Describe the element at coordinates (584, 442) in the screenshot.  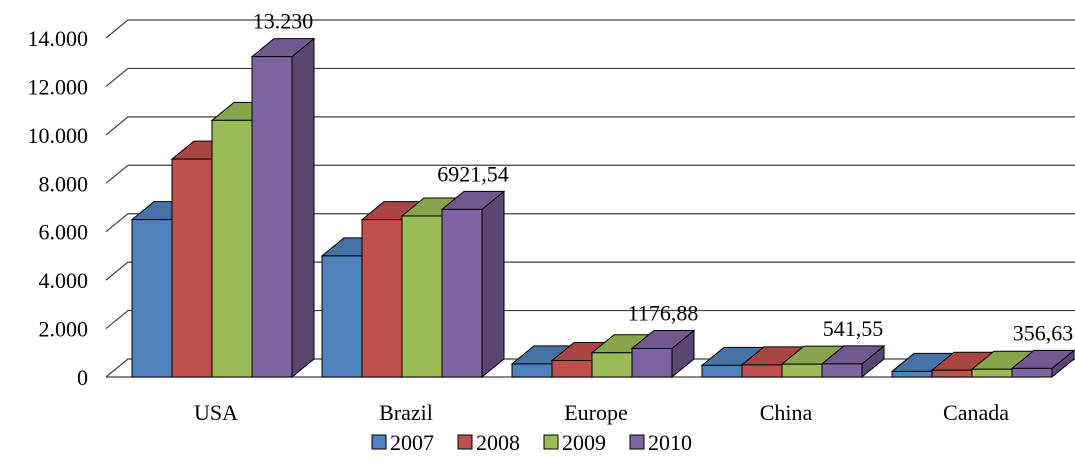
I see `legend-label: 2009` at that location.